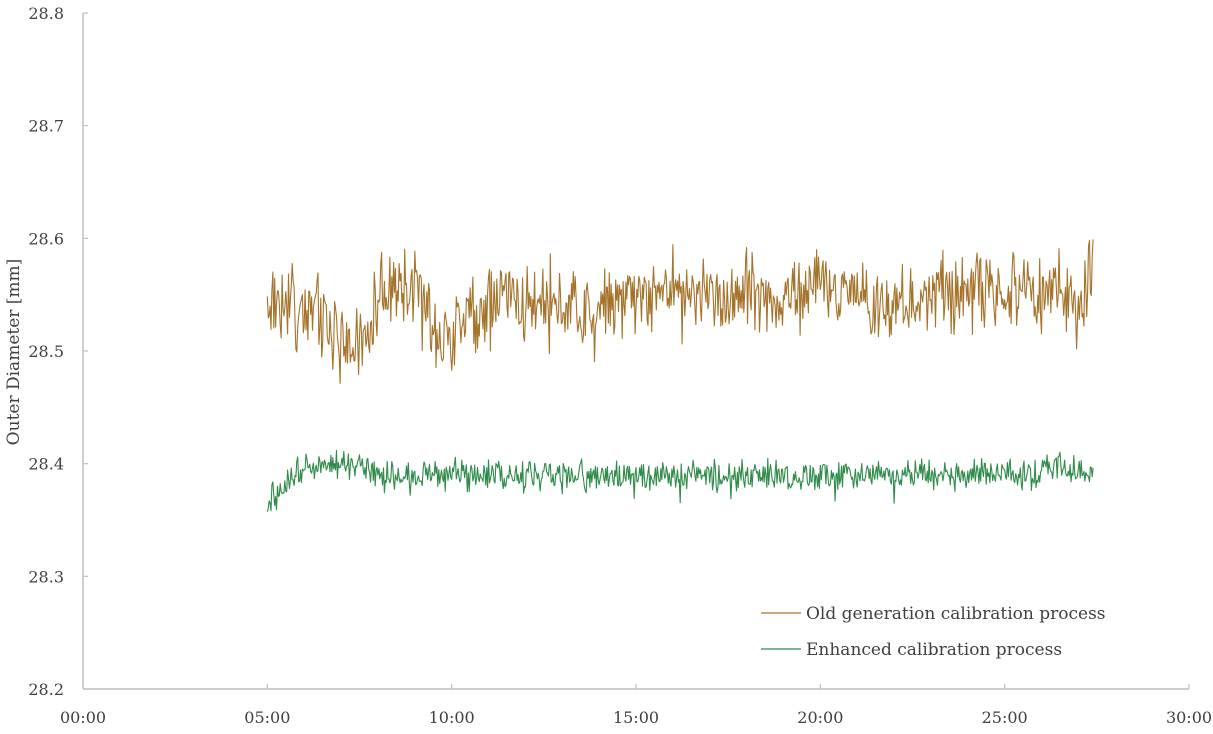  What do you see at coordinates (636, 717) in the screenshot?
I see `x-tick-label: 15:00` at bounding box center [636, 717].